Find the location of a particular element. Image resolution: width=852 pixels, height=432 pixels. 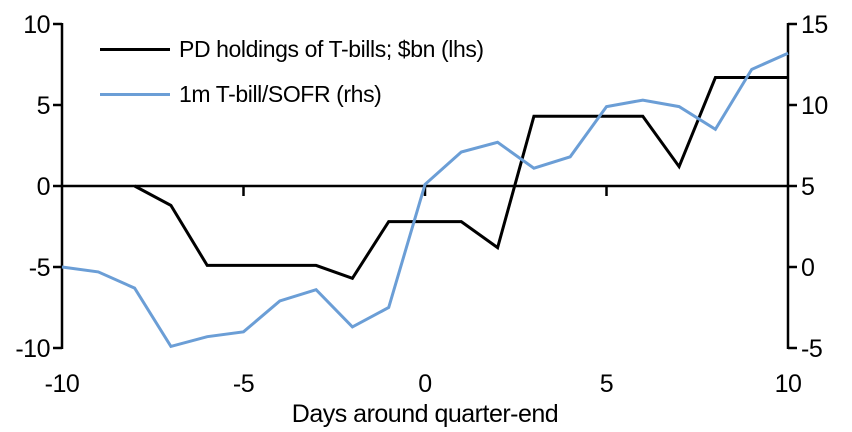

right-axis-tick-label: 5 is located at coordinates (807, 187).